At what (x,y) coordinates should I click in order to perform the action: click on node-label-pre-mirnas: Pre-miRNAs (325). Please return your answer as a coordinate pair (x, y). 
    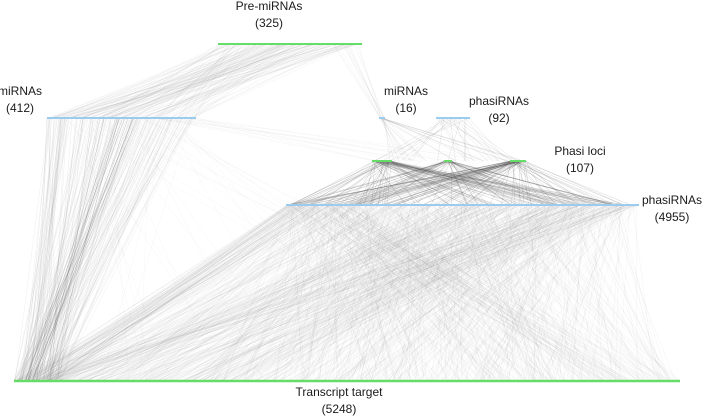
    Looking at the image, I should click on (269, 16).